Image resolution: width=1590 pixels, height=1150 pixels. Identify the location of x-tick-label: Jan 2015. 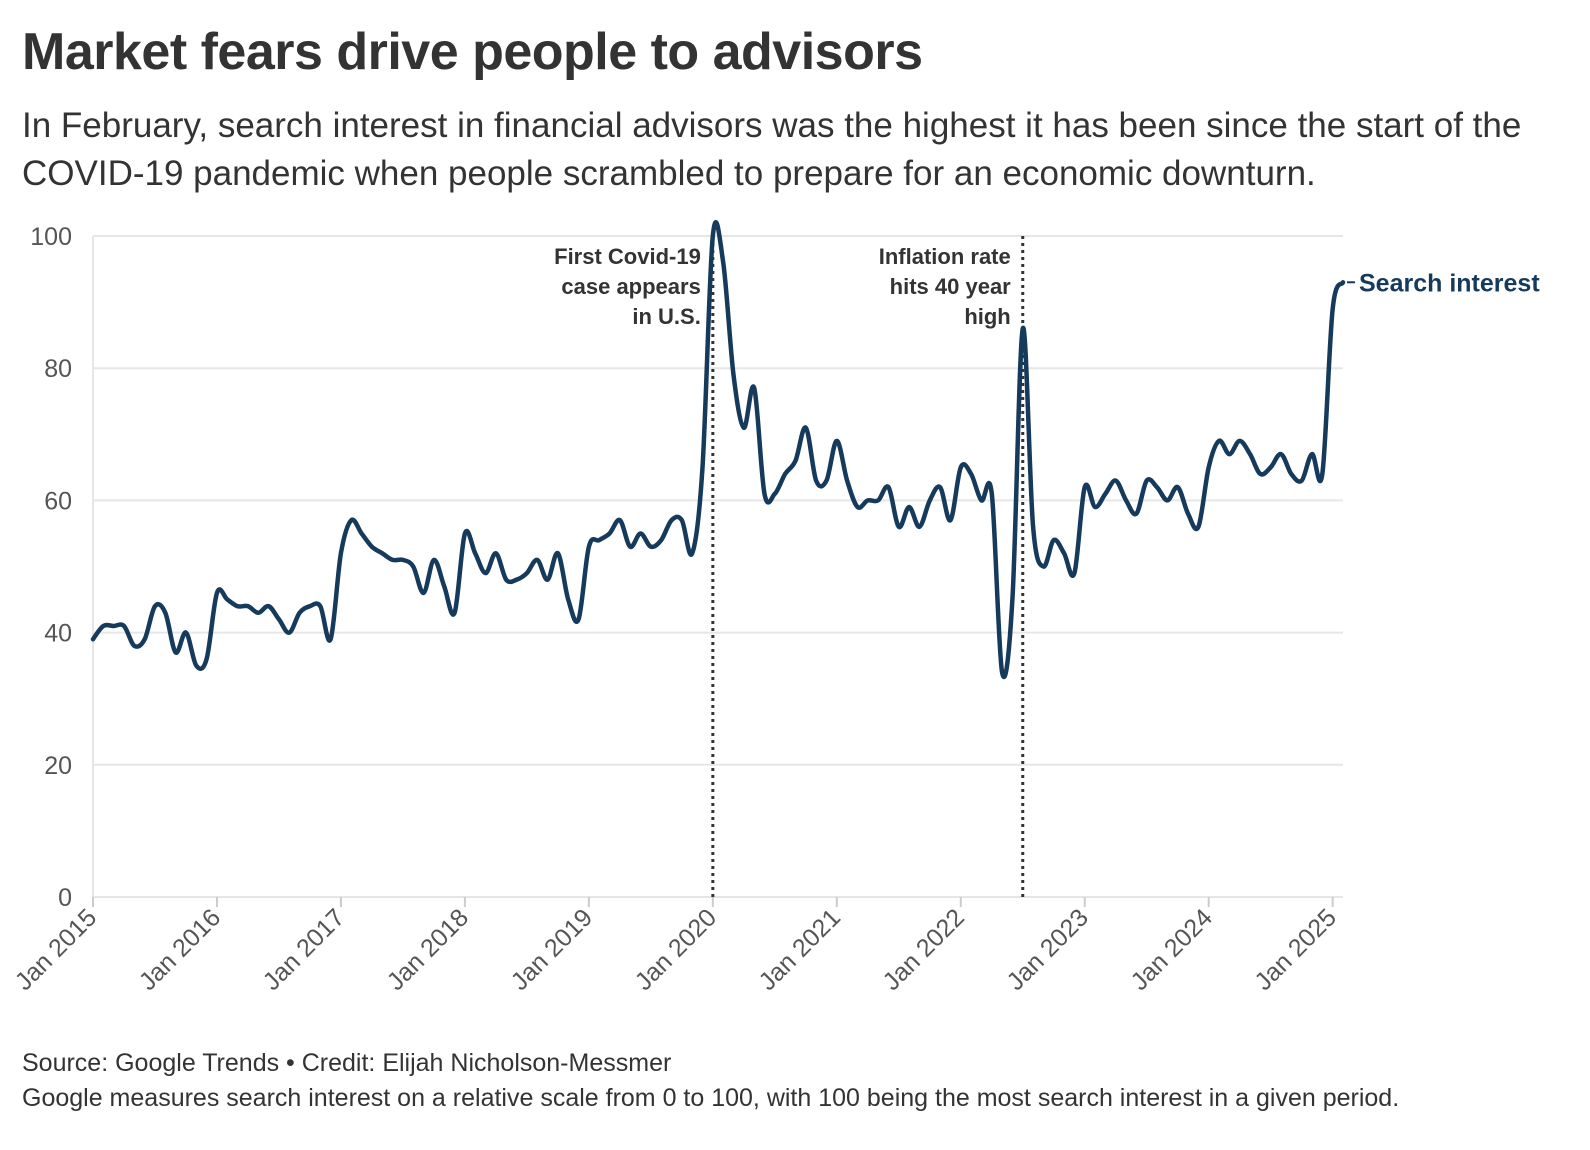
(56, 949).